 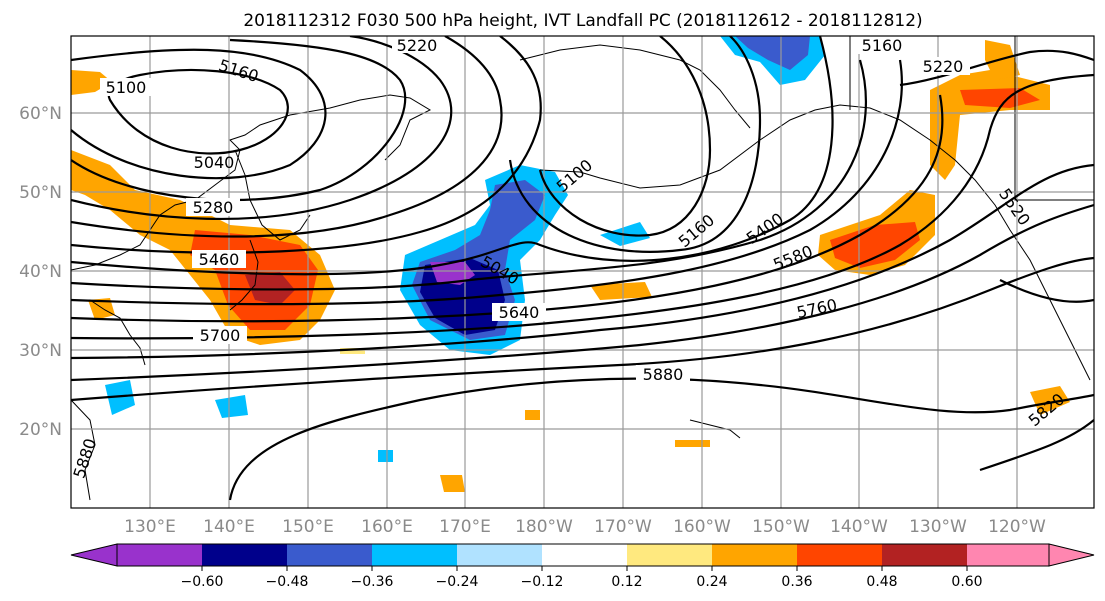 What do you see at coordinates (213, 207) in the screenshot?
I see `contour-label: 5280` at bounding box center [213, 207].